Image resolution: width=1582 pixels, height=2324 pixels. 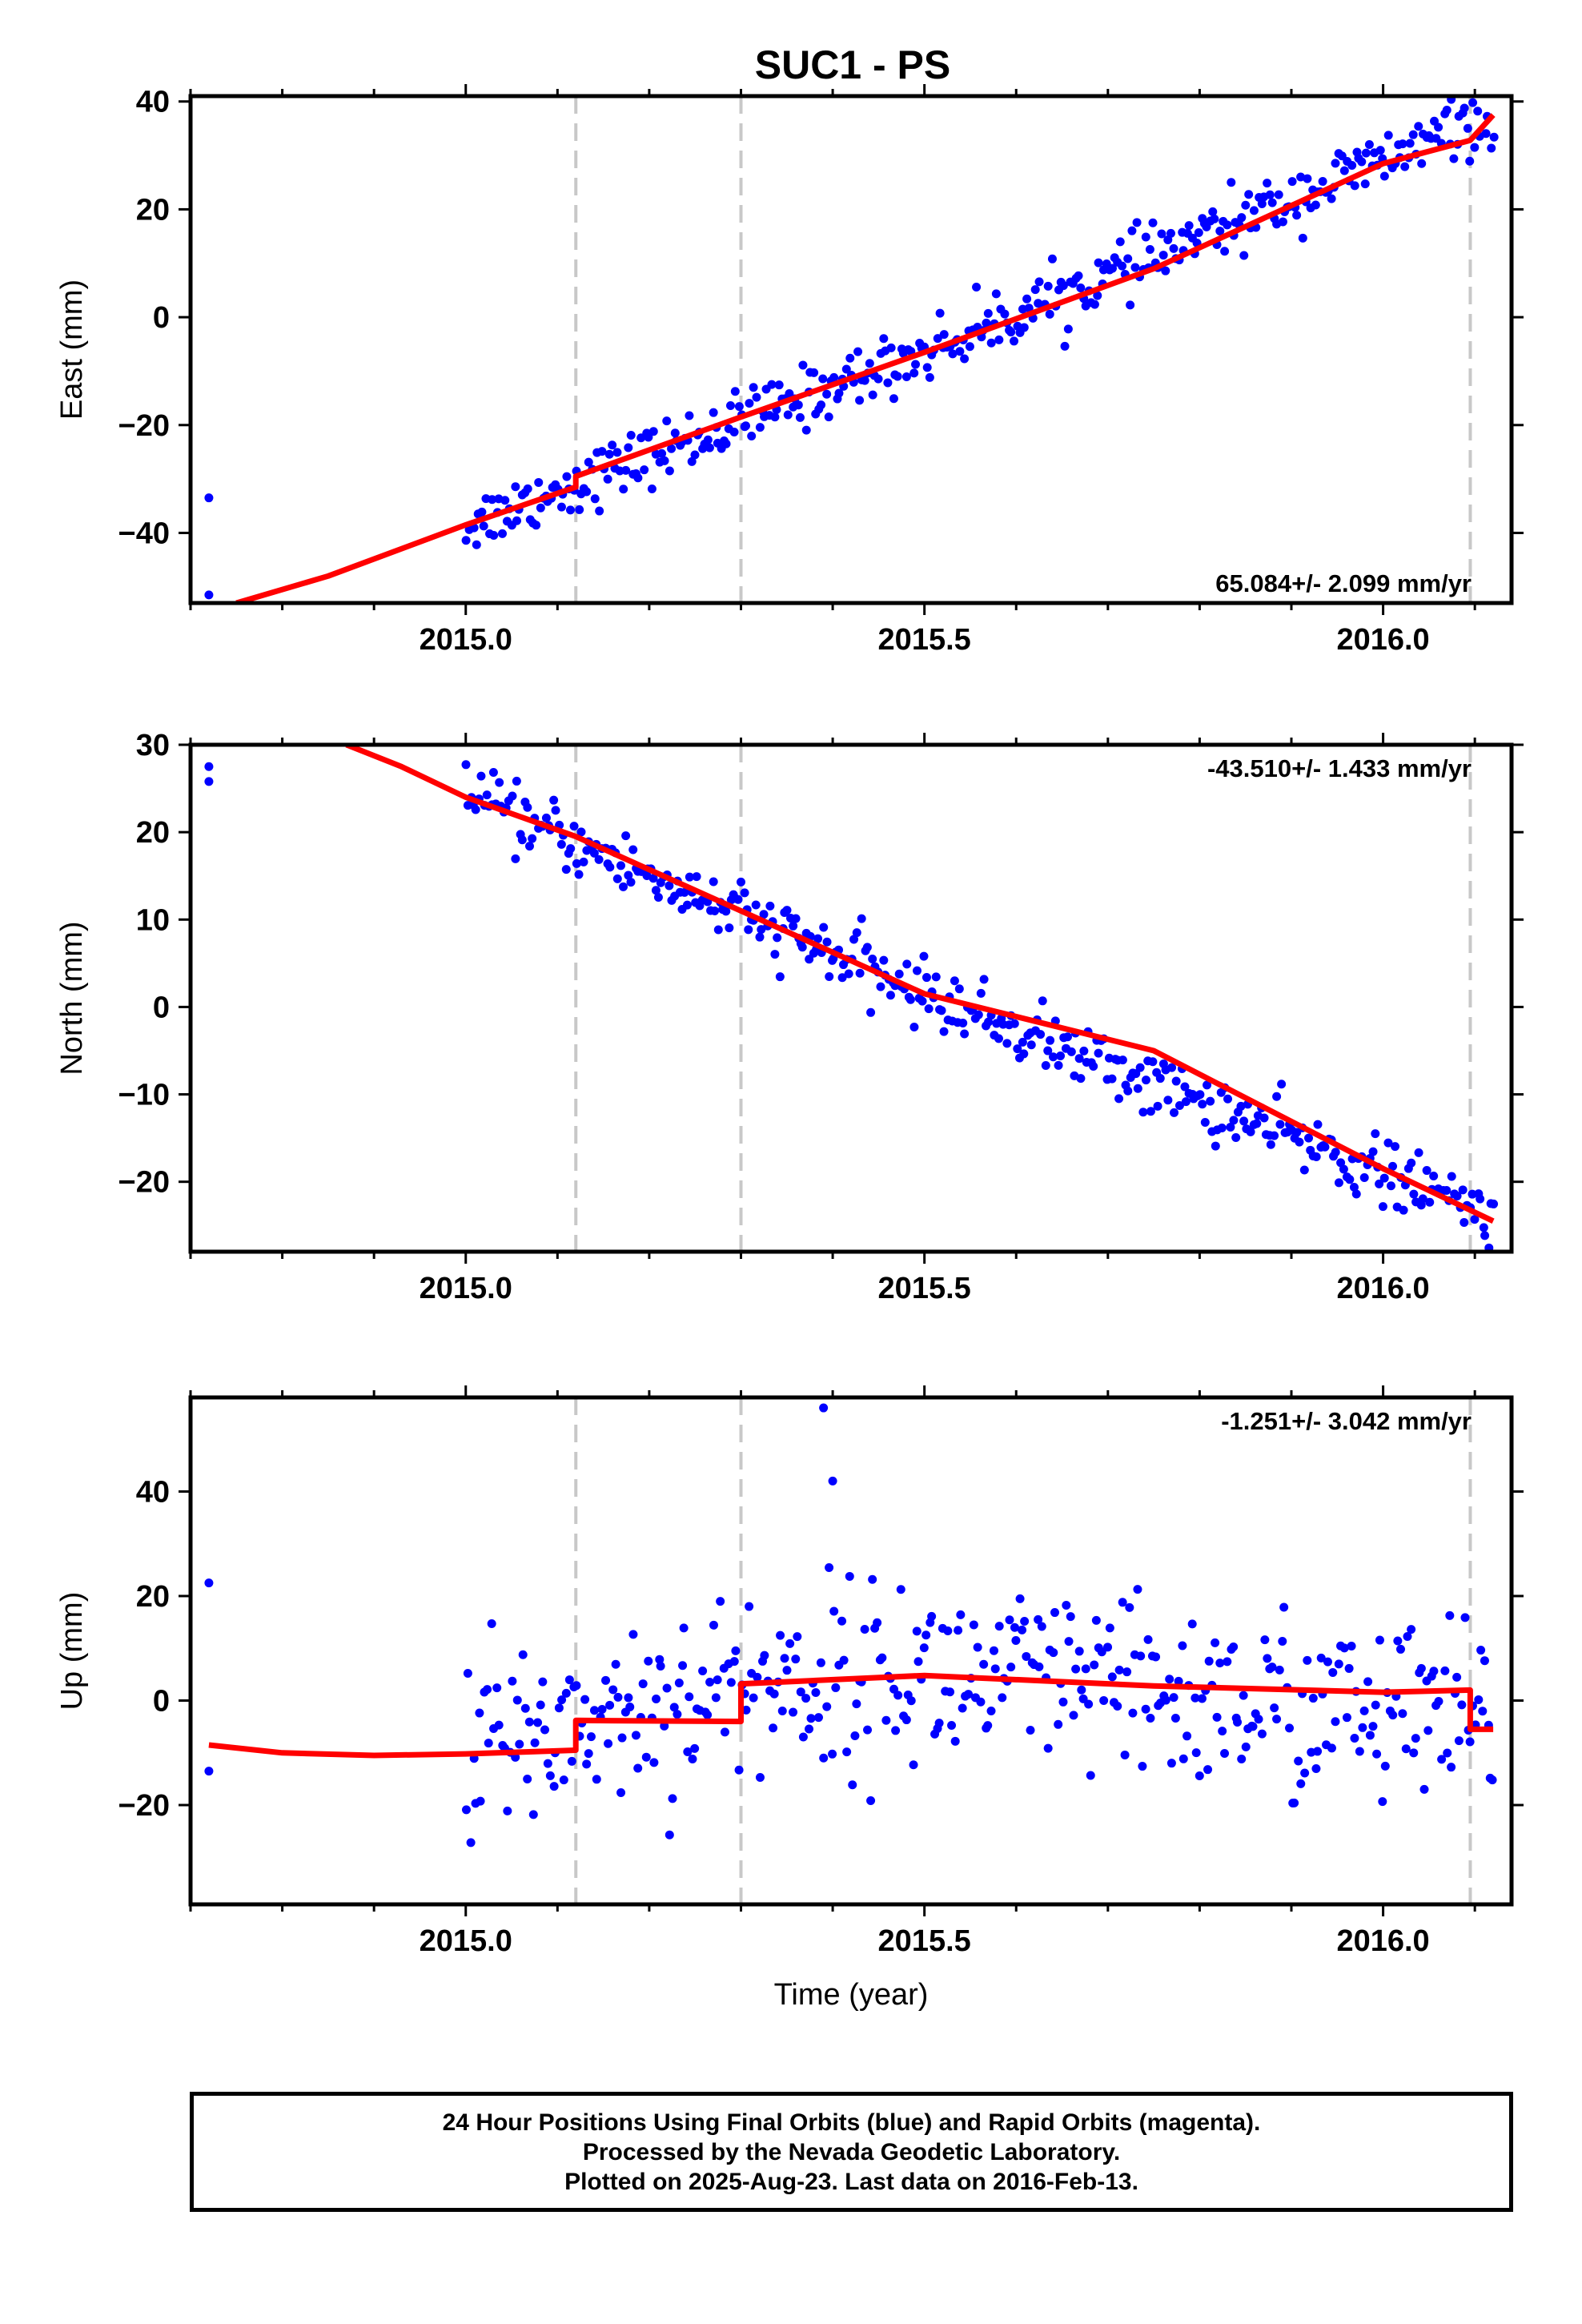 What do you see at coordinates (1346, 1421) in the screenshot?
I see `rate-label: -1.251+/- 3.042 mm/yr` at bounding box center [1346, 1421].